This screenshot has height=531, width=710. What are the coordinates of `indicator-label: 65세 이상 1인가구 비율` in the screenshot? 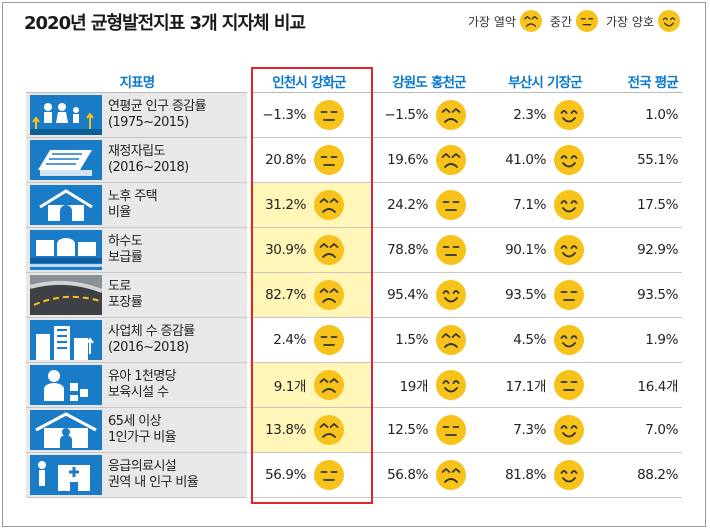 It's located at (142, 429).